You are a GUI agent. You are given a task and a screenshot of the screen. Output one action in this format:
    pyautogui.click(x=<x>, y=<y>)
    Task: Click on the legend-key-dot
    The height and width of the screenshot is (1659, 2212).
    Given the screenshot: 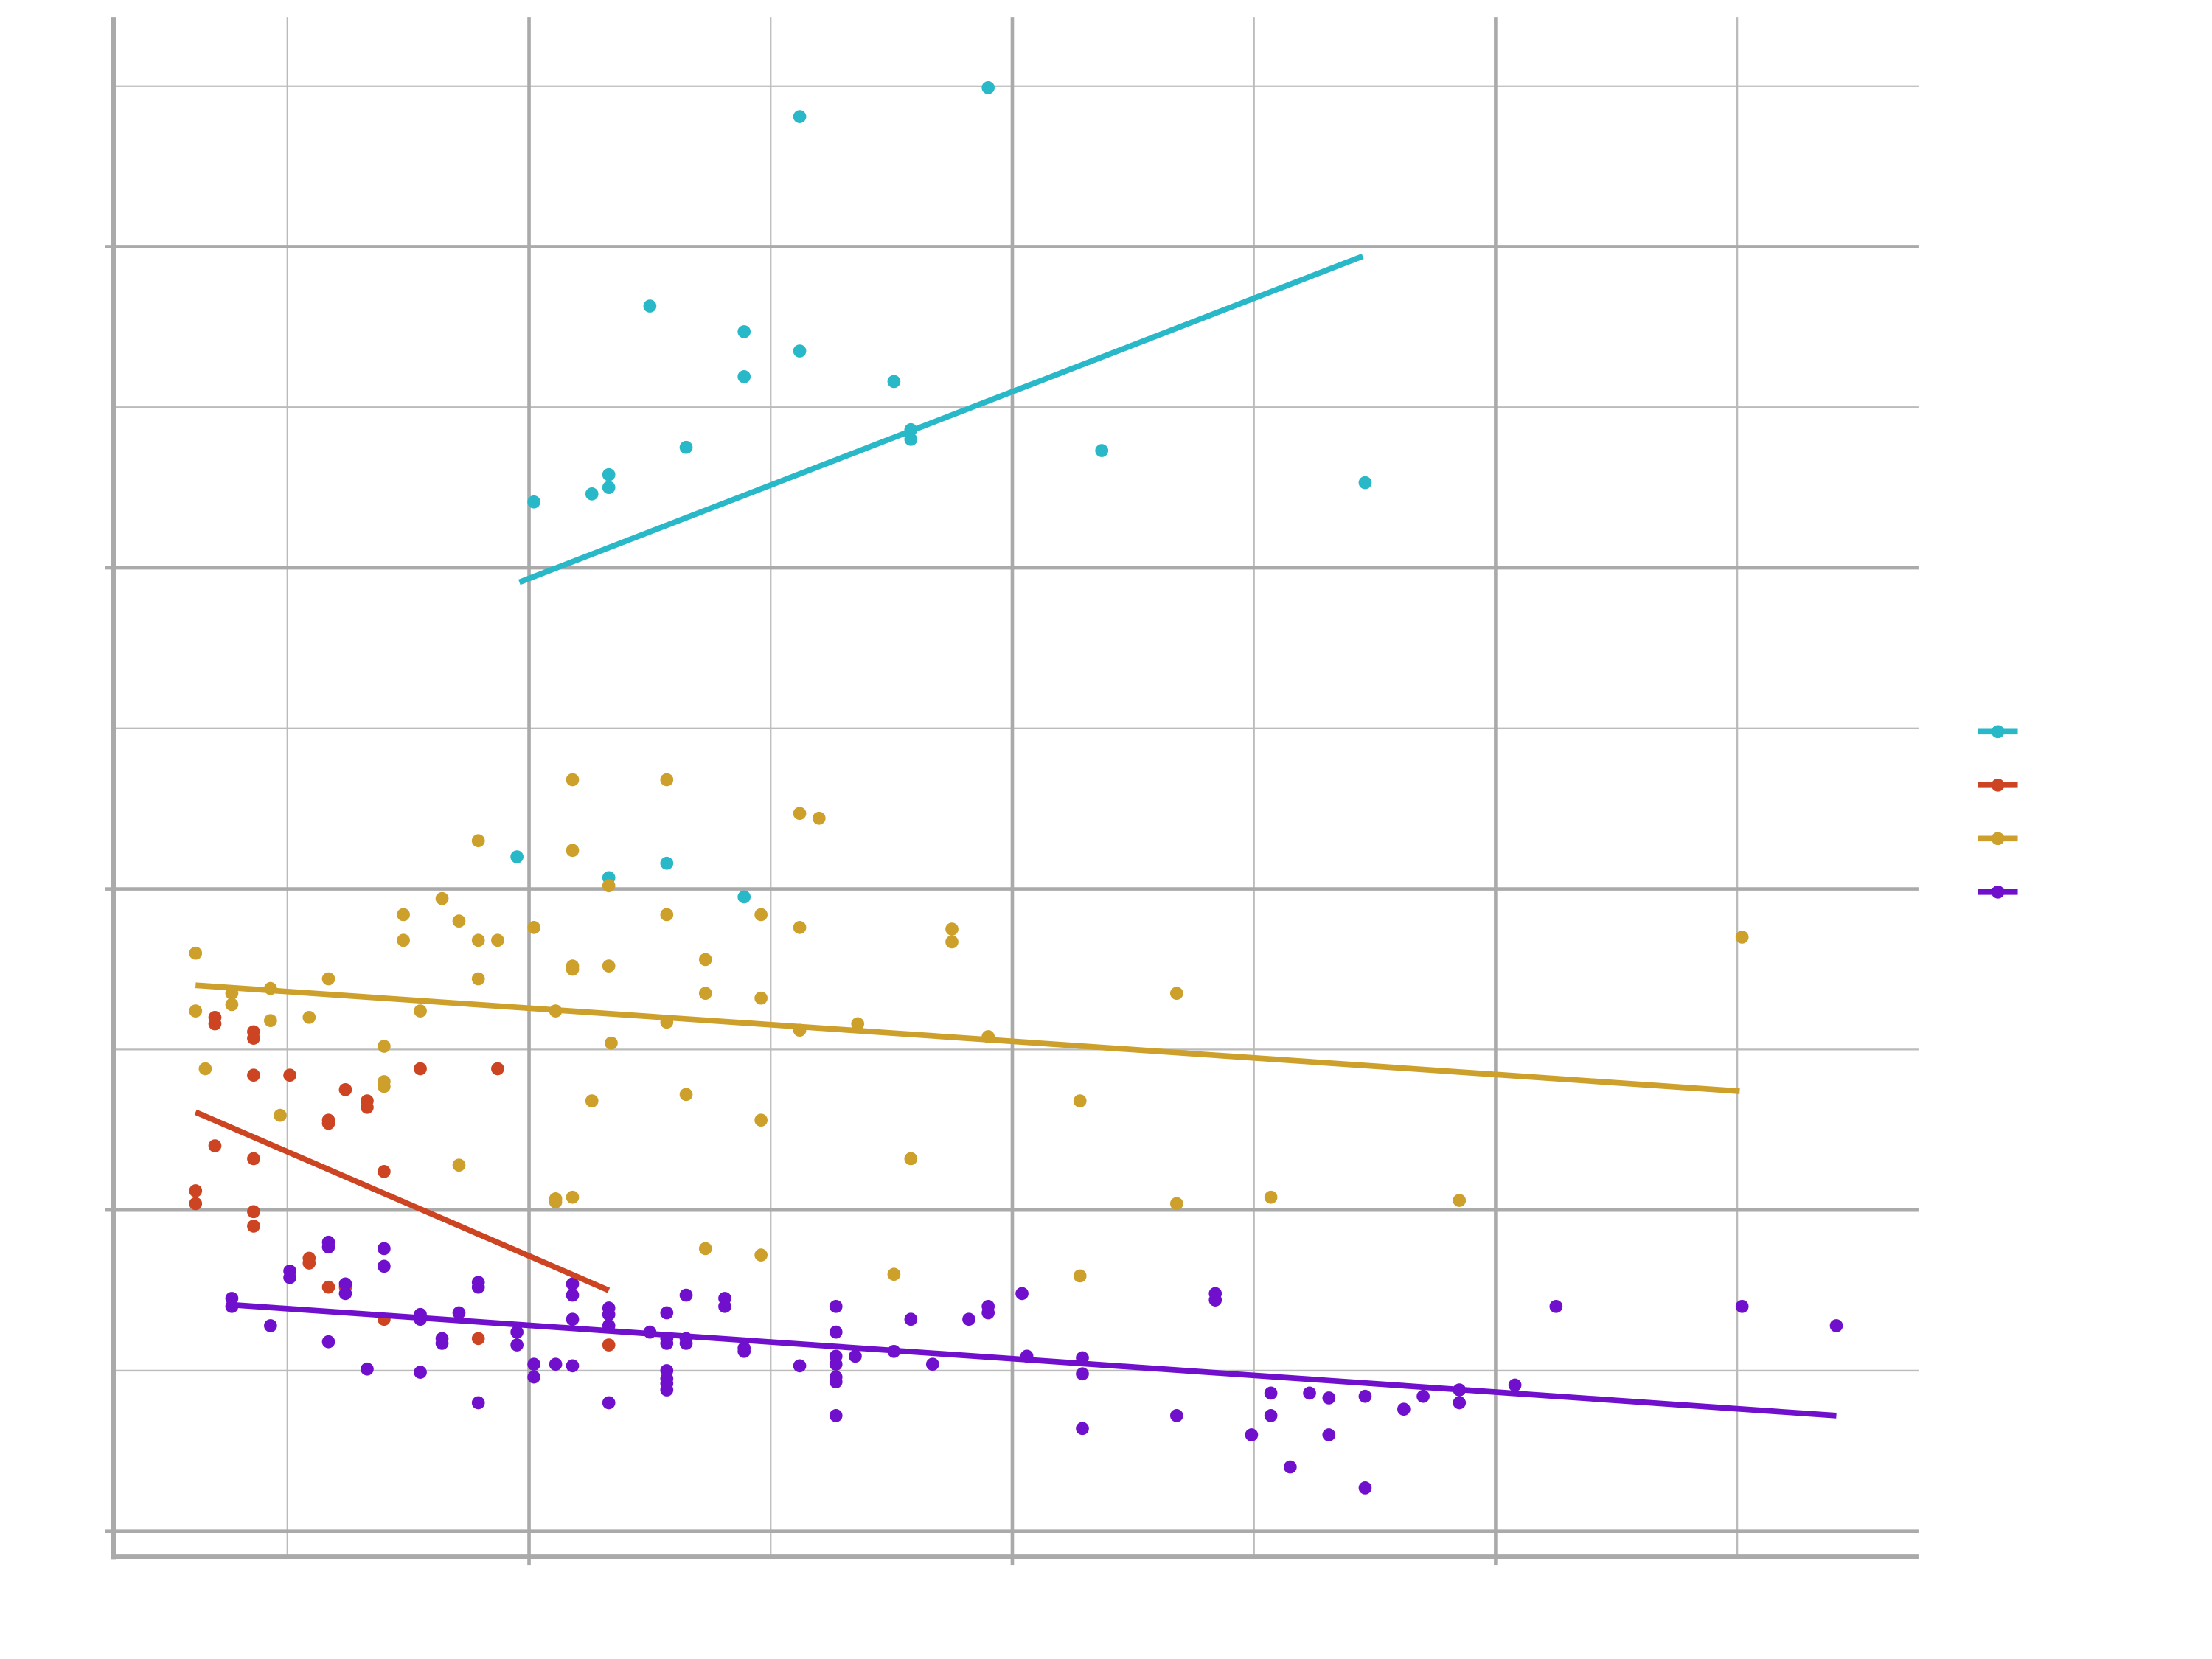 What is the action you would take?
    pyautogui.click(x=1998, y=892)
    